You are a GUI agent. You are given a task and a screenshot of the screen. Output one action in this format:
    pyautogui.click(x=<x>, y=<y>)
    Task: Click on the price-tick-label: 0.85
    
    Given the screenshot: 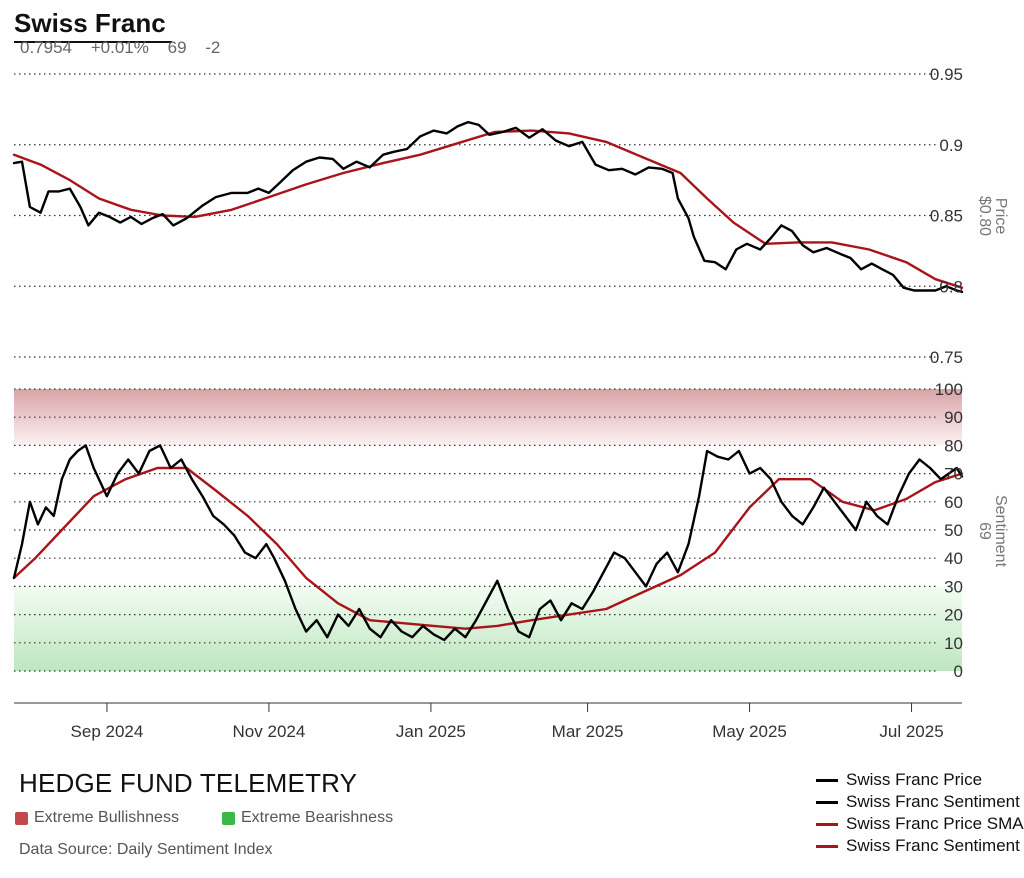 What is the action you would take?
    pyautogui.click(x=946, y=216)
    